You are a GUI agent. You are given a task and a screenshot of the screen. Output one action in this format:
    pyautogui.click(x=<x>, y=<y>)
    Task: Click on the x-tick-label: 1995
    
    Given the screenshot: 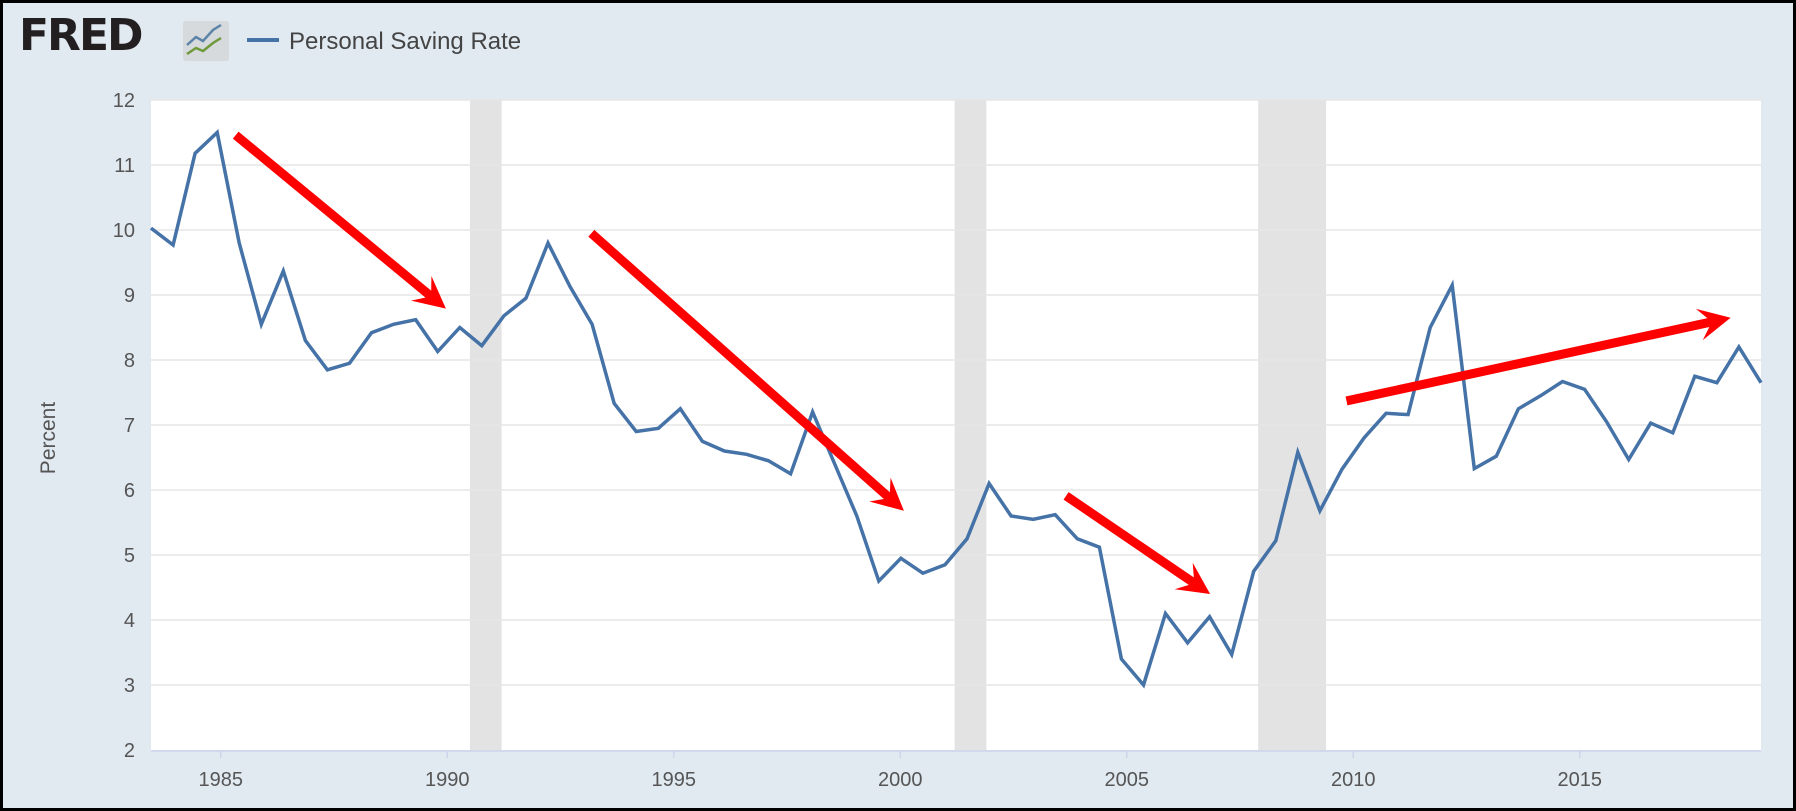 What is the action you would take?
    pyautogui.click(x=674, y=780)
    